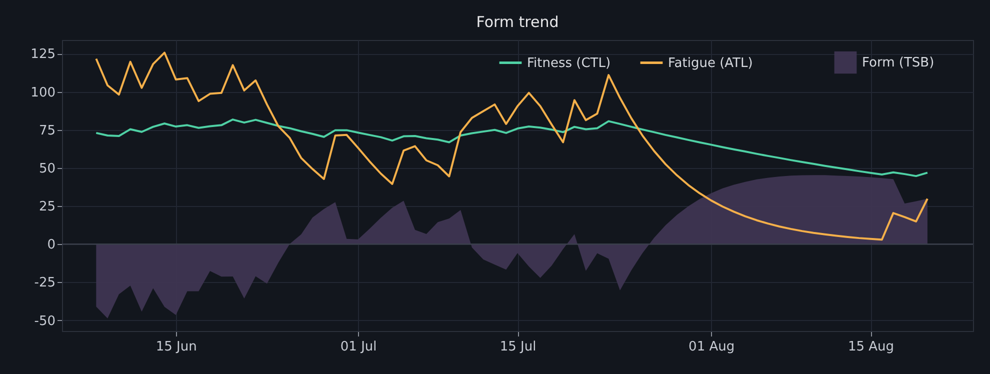  What do you see at coordinates (511, 148) in the screenshot?
I see `line-series` at bounding box center [511, 148].